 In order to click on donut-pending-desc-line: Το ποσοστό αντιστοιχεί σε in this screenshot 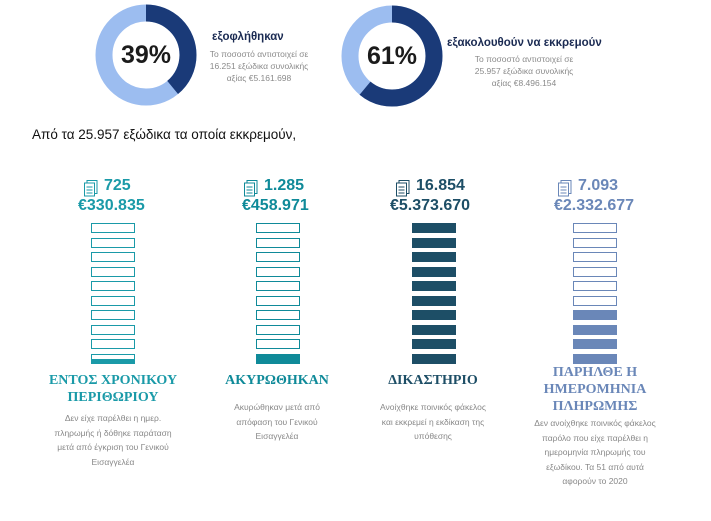, I will do `click(524, 59)`.